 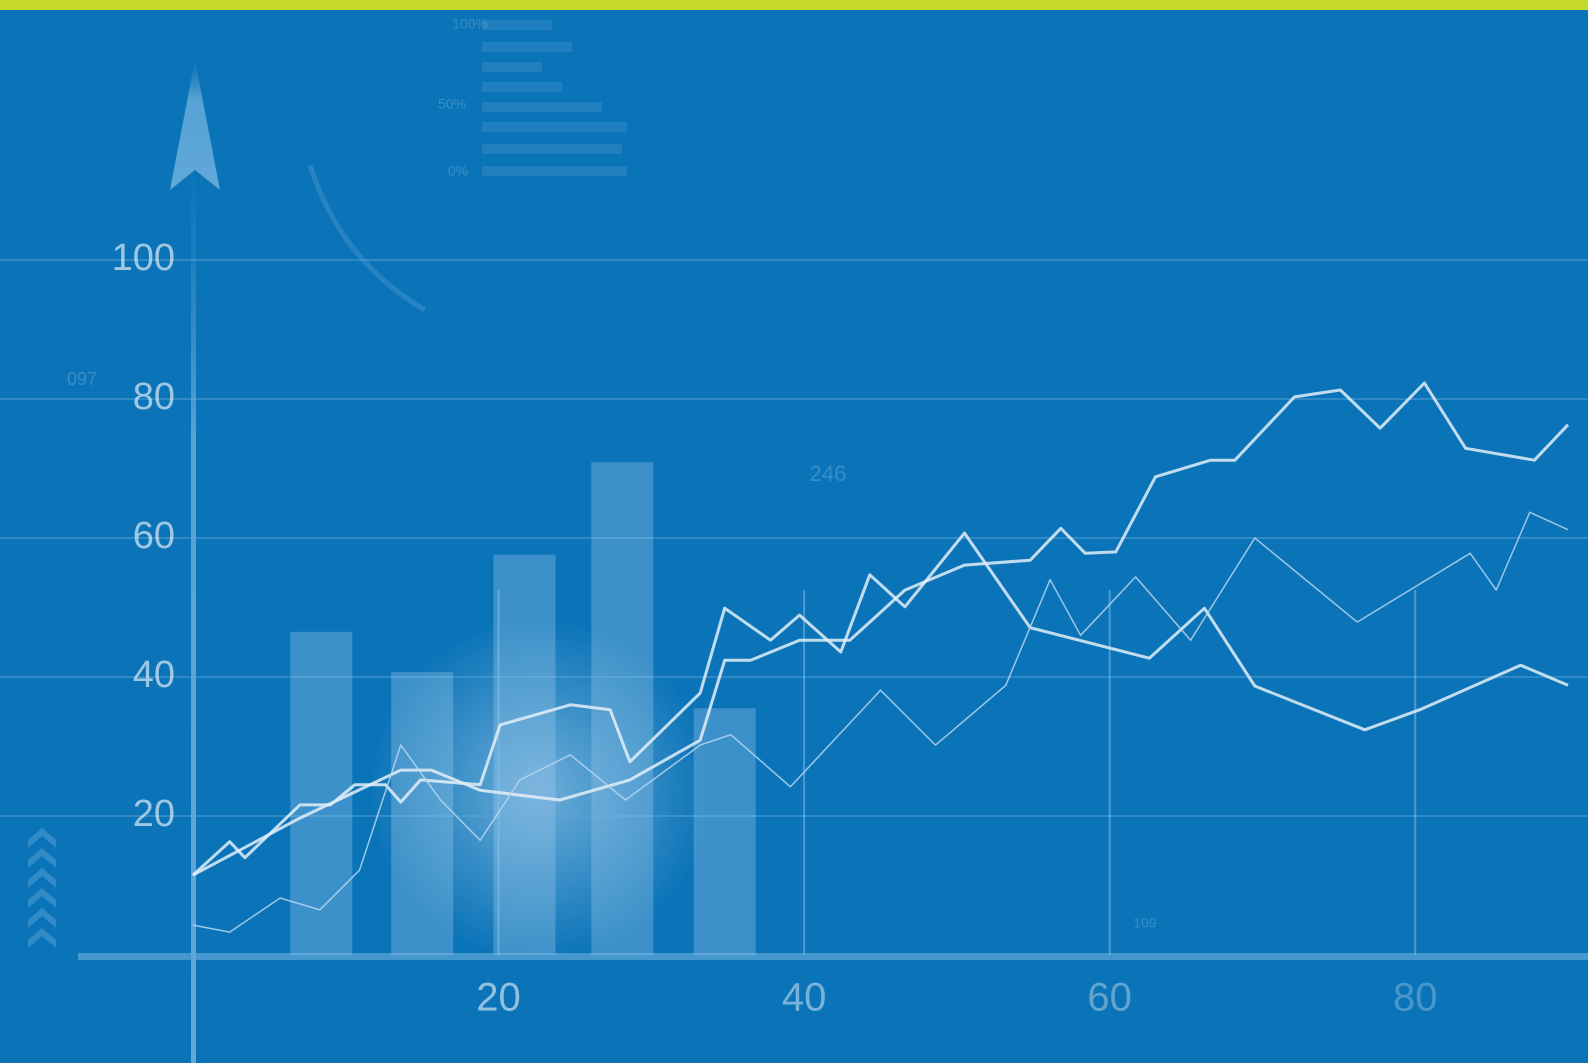 I want to click on annotation: 0%, so click(x=458, y=171).